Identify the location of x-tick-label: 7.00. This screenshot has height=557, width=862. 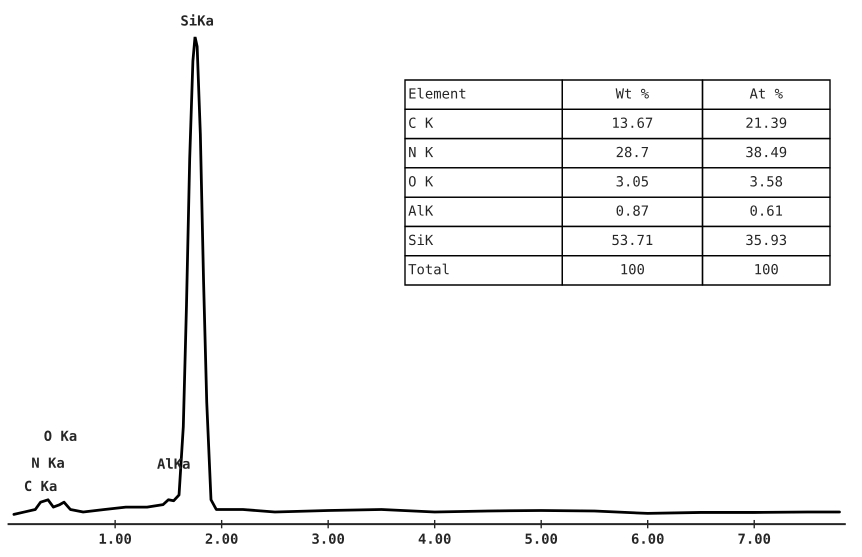
(754, 538).